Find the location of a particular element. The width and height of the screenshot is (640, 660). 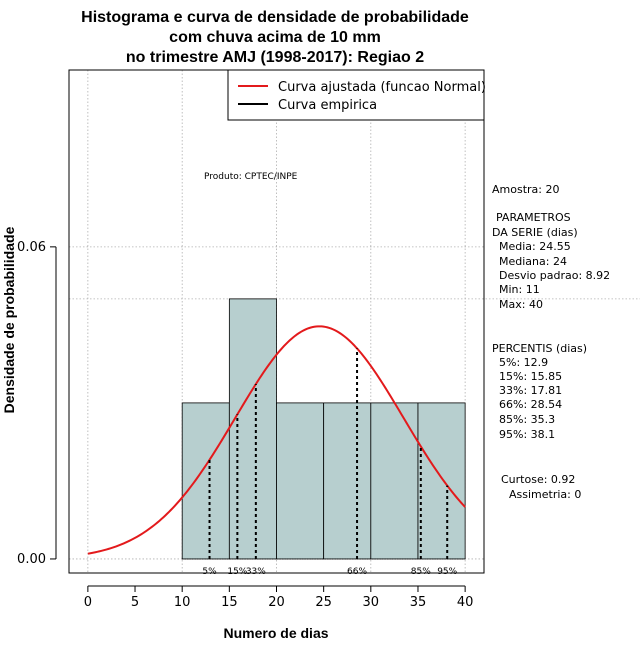

x-tick-label-5: 25 is located at coordinates (323, 602).